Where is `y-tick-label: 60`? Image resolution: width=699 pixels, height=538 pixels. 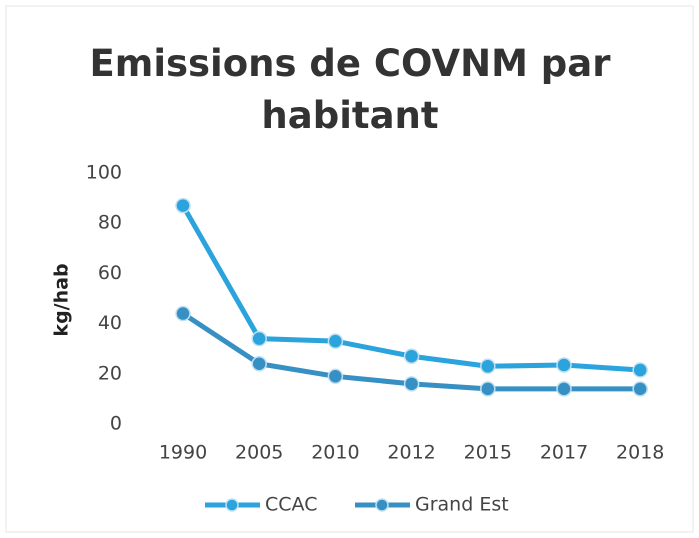
y-tick-label: 60 is located at coordinates (110, 273).